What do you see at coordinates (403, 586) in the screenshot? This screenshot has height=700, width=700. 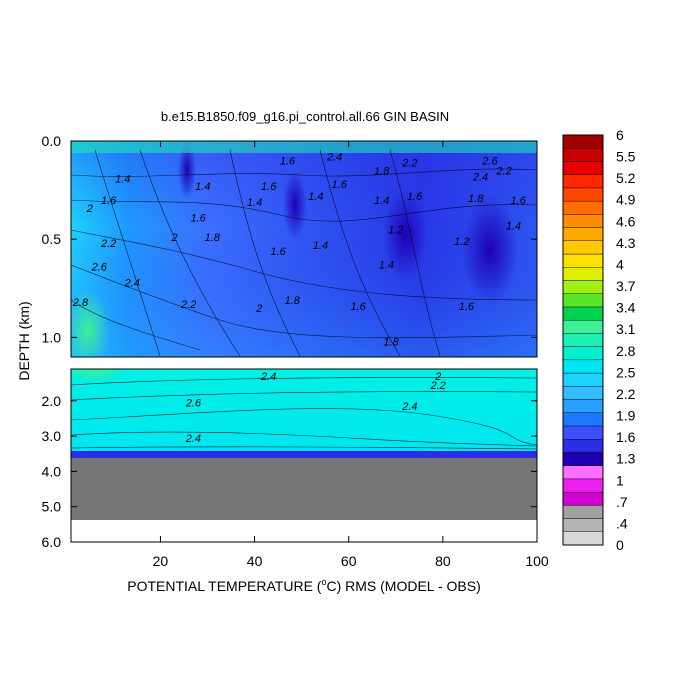 I see `x-axis-label-suffix: C) RMS (MODEL - OBS)` at bounding box center [403, 586].